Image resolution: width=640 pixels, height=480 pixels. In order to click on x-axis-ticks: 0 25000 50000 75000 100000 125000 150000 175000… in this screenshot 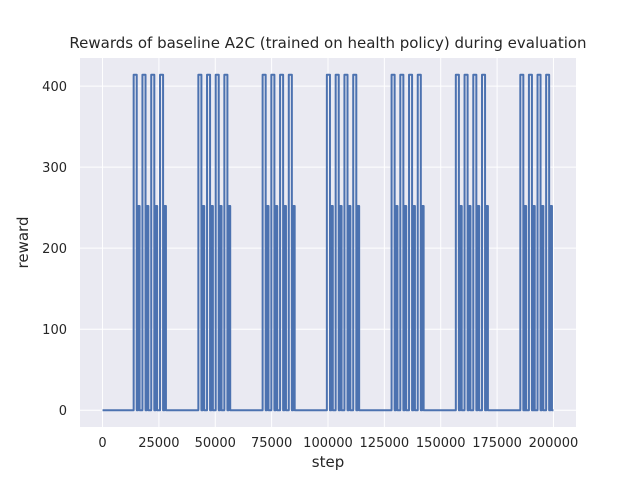, I will do `click(338, 443)`.